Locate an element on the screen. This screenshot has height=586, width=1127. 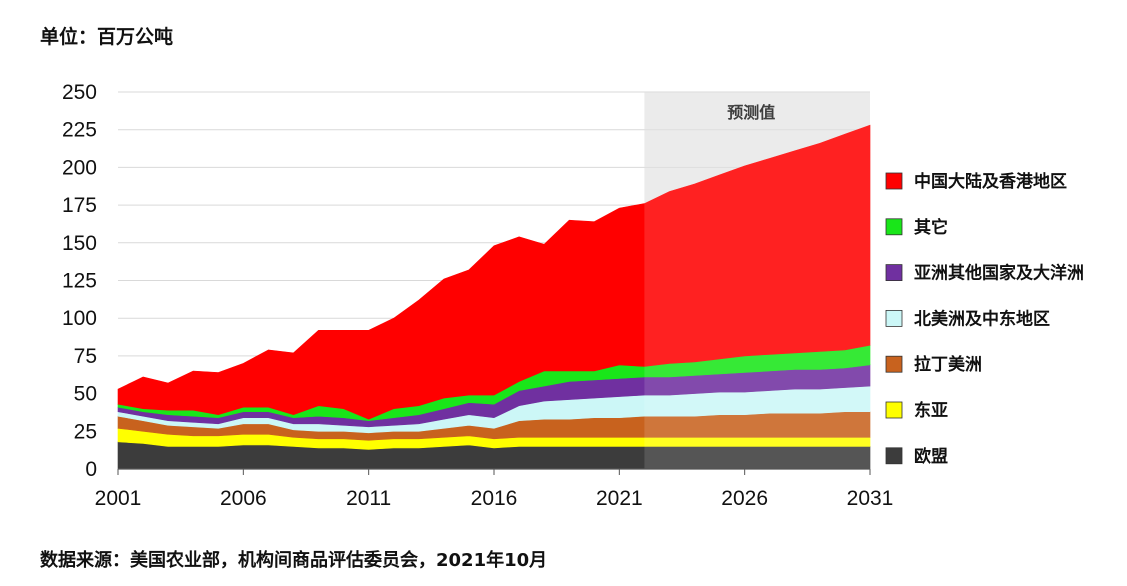
legend-label: 中国大陆及香港地区 is located at coordinates (990, 181).